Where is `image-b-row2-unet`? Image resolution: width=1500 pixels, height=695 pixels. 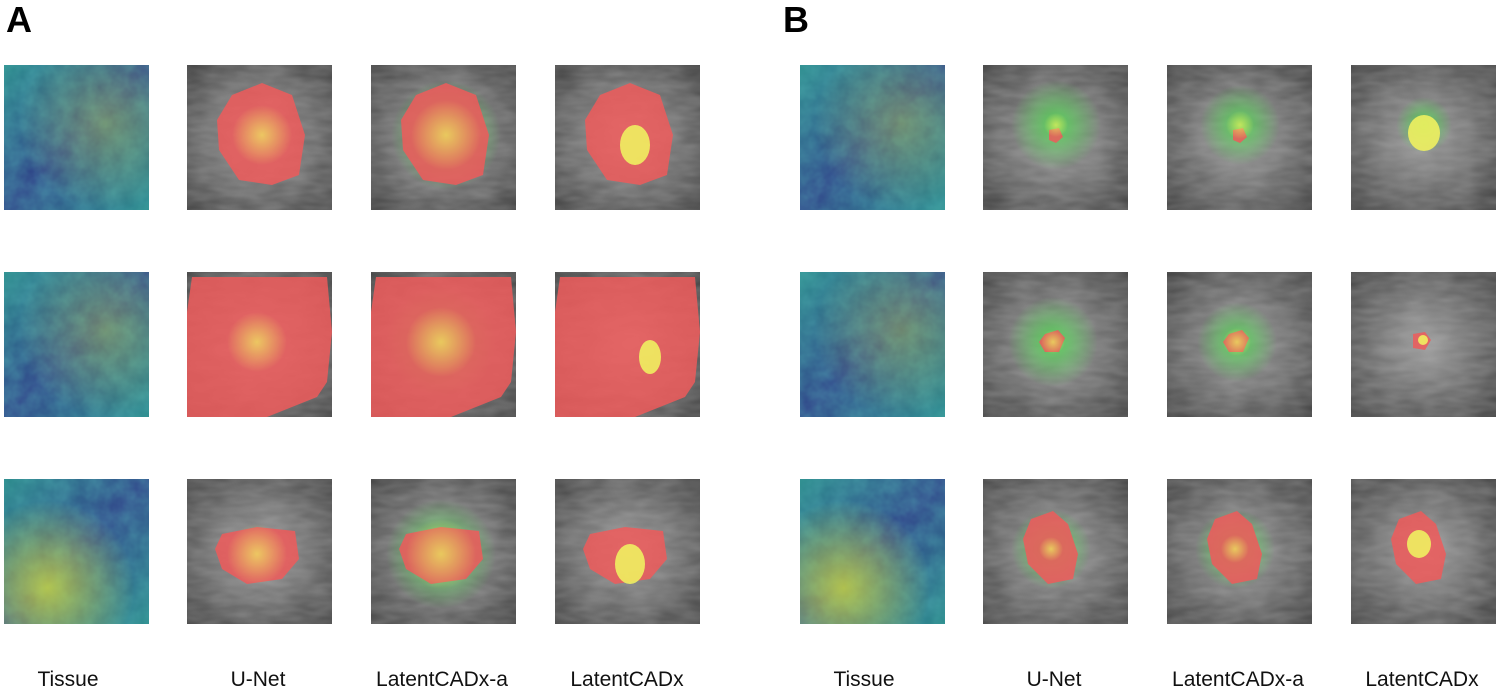 image-b-row2-unet is located at coordinates (1055, 344).